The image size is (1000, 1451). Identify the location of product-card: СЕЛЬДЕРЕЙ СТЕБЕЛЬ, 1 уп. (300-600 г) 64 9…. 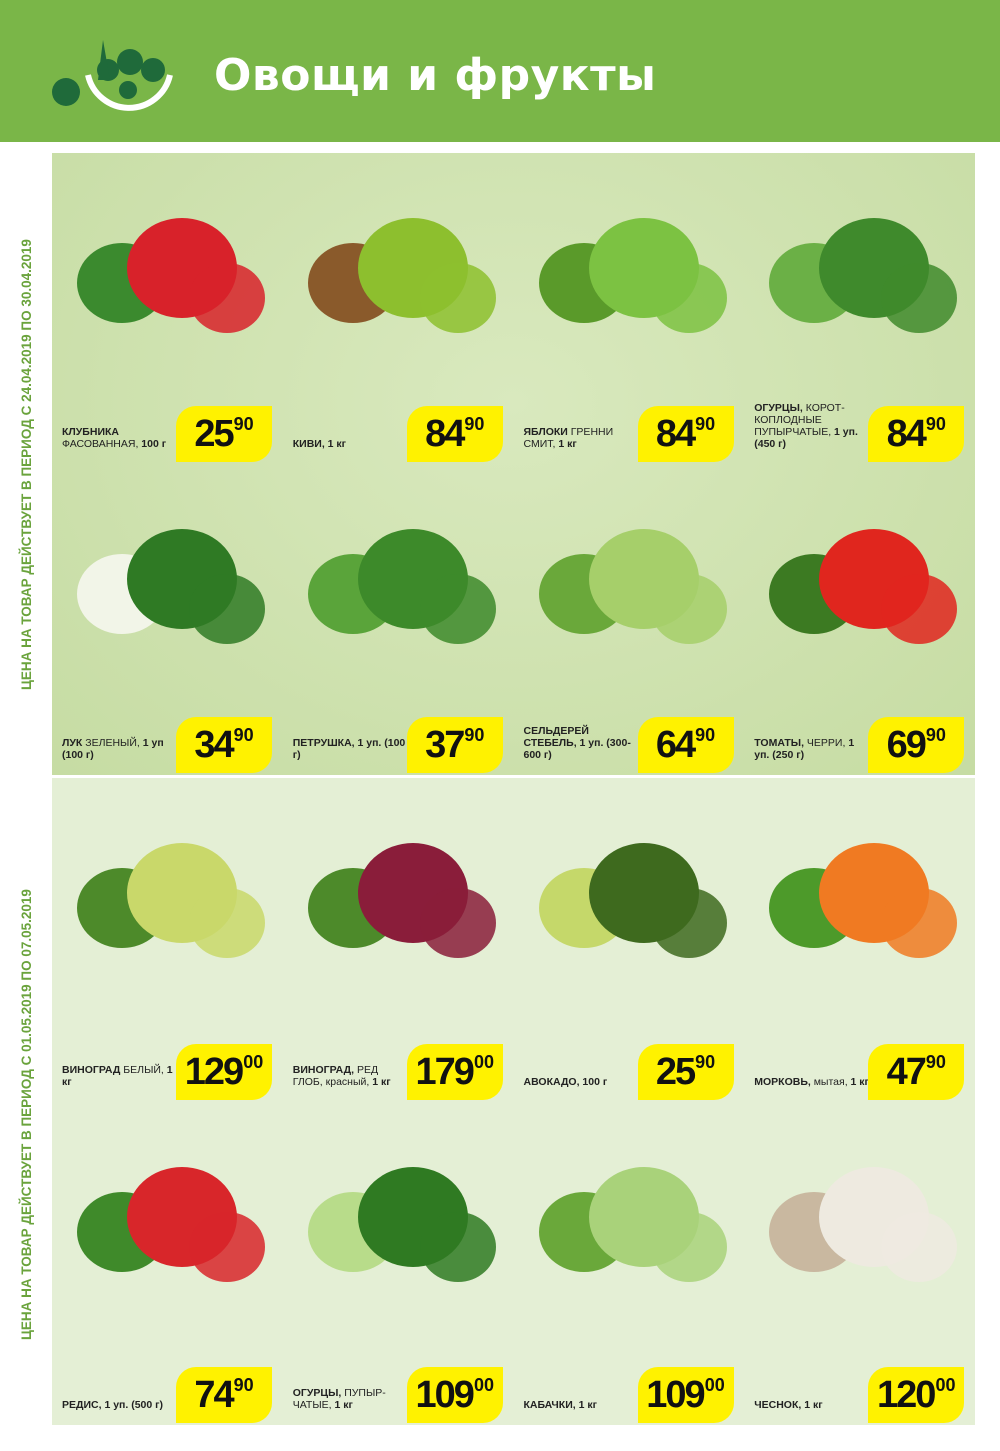
(629, 619).